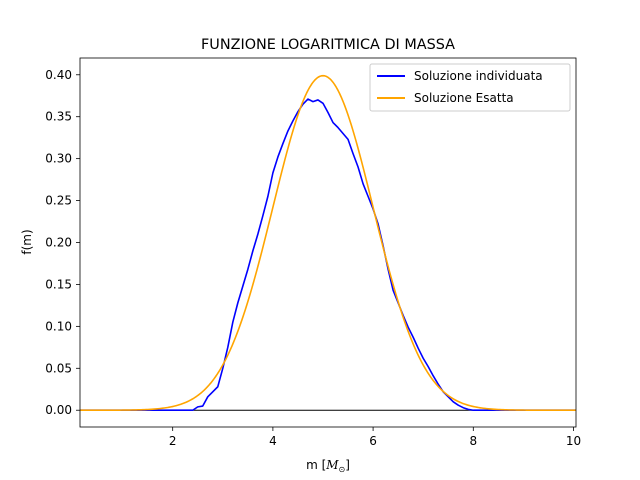 Image resolution: width=640 pixels, height=480 pixels. Describe the element at coordinates (58, 75) in the screenshot. I see `y-tick-label: 0.40` at that location.